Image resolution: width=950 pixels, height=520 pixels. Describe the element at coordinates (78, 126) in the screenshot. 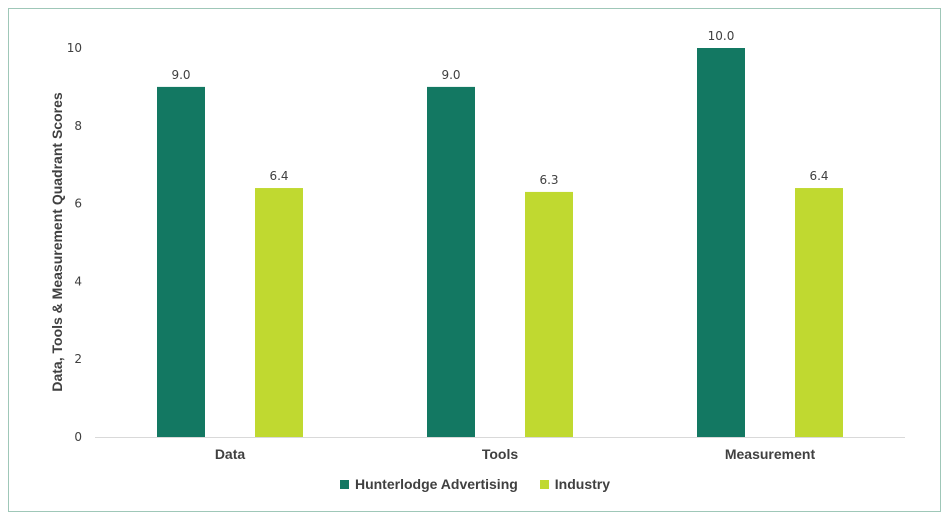

I see `y-tick-label: 8` at that location.